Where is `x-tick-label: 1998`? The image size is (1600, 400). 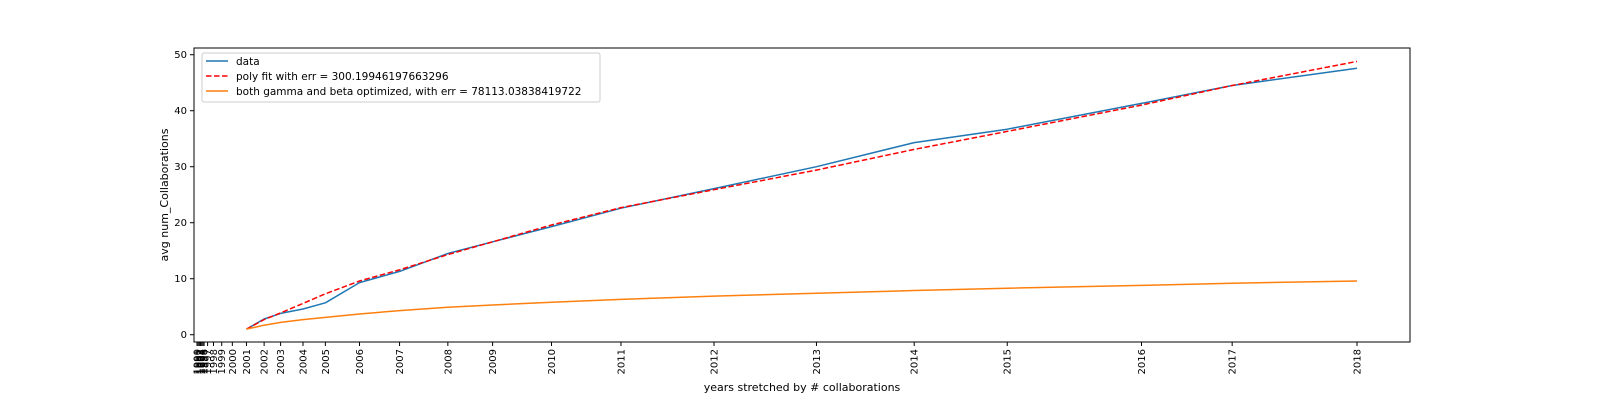 x-tick-label: 1998 is located at coordinates (214, 361).